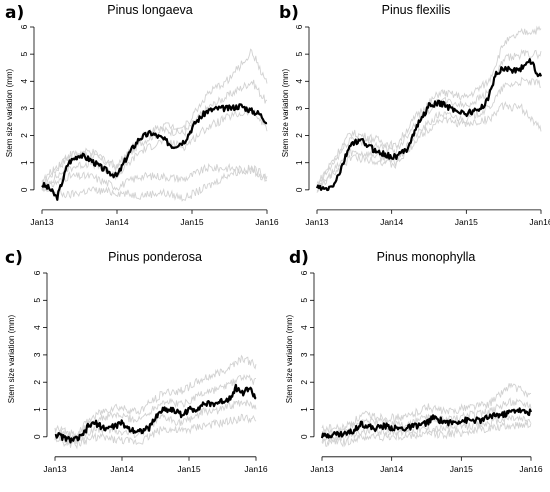 The width and height of the screenshot is (550, 492). Describe the element at coordinates (155, 257) in the screenshot. I see `panel-title: Pinus ponderosa` at that location.